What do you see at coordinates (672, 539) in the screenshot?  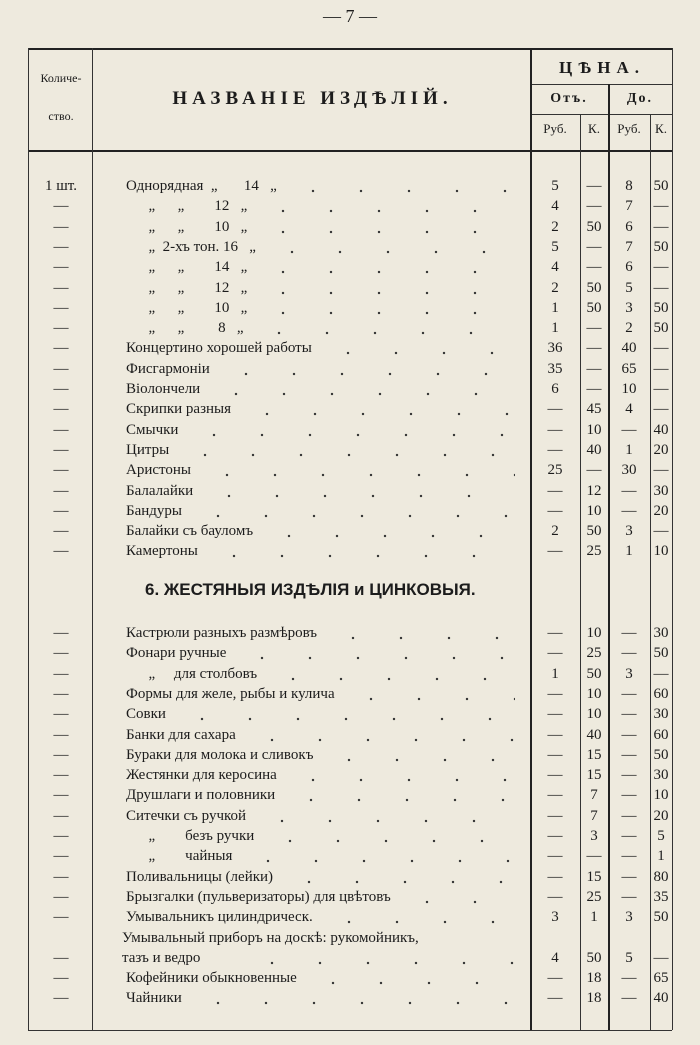 I see `frame-right` at bounding box center [672, 539].